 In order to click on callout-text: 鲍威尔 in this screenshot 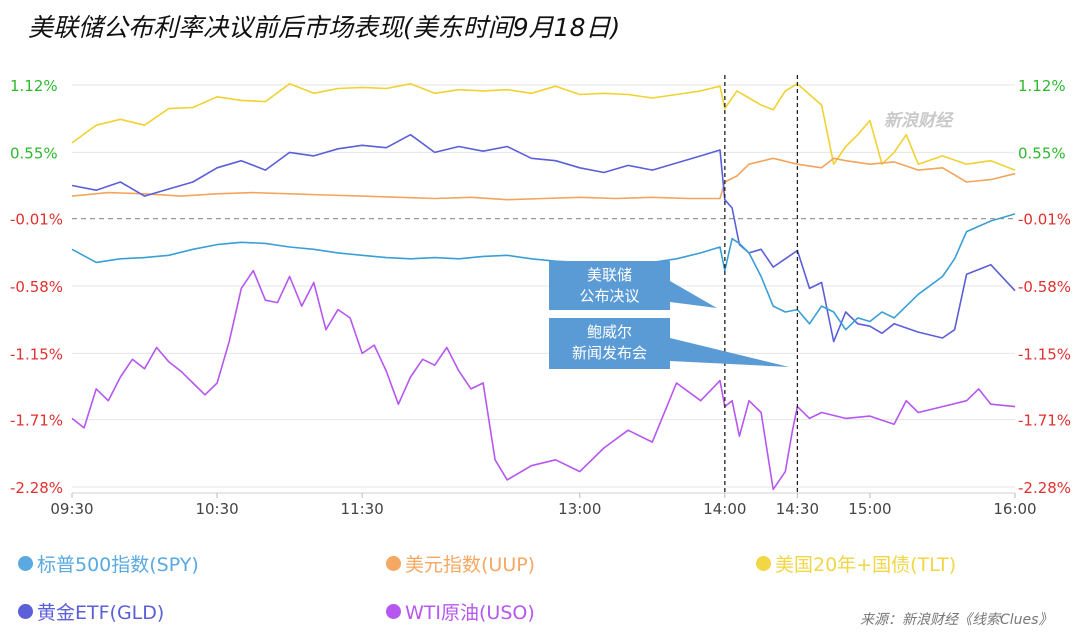, I will do `click(609, 332)`.